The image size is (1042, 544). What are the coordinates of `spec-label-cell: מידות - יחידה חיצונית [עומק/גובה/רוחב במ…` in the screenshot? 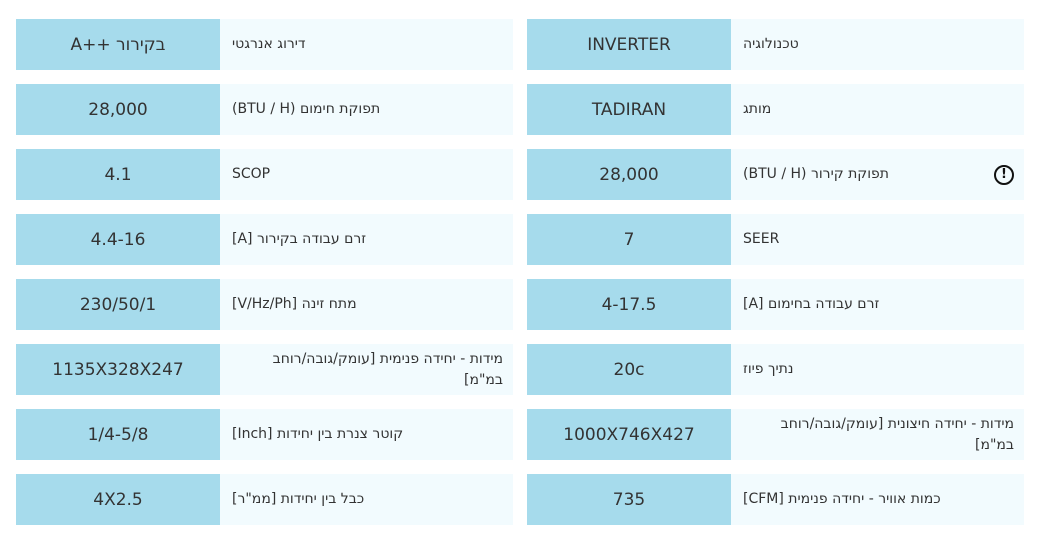 It's located at (877, 434).